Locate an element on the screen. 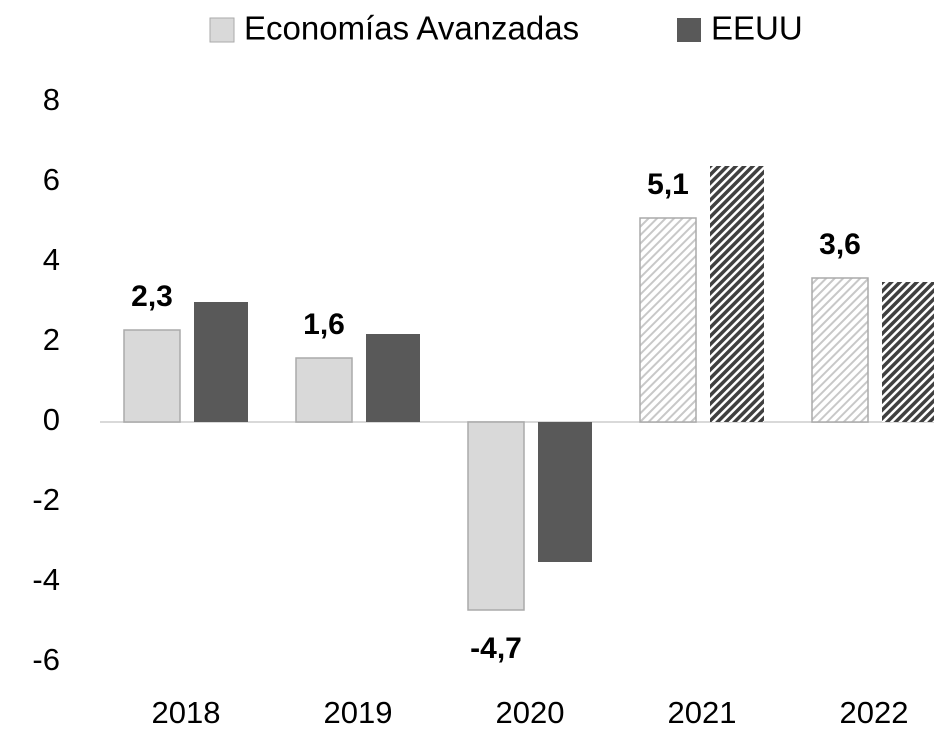  y-tick-label: 2 is located at coordinates (51, 339).